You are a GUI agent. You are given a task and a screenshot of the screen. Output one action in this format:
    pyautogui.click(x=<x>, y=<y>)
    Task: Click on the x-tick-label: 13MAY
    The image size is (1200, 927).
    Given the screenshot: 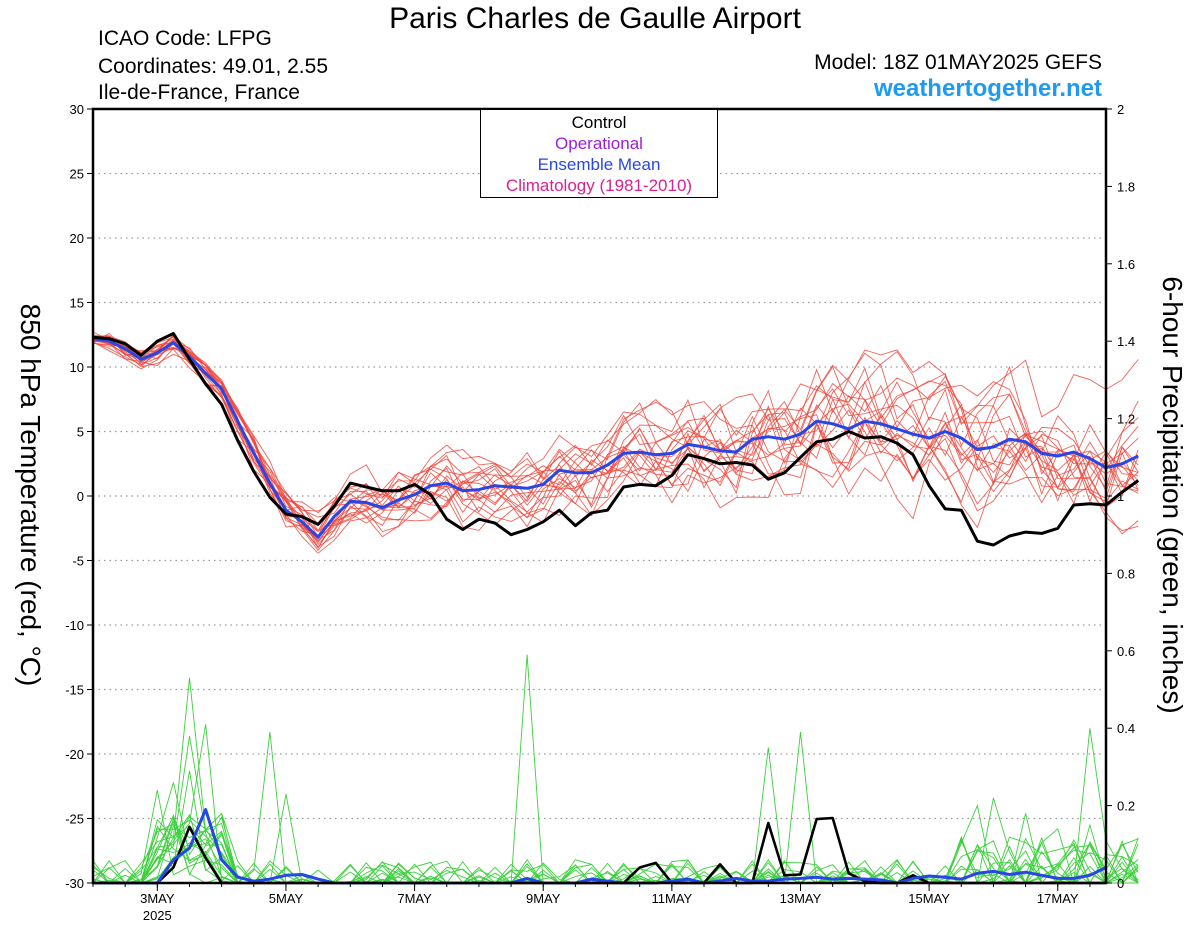 What is the action you would take?
    pyautogui.click(x=801, y=898)
    